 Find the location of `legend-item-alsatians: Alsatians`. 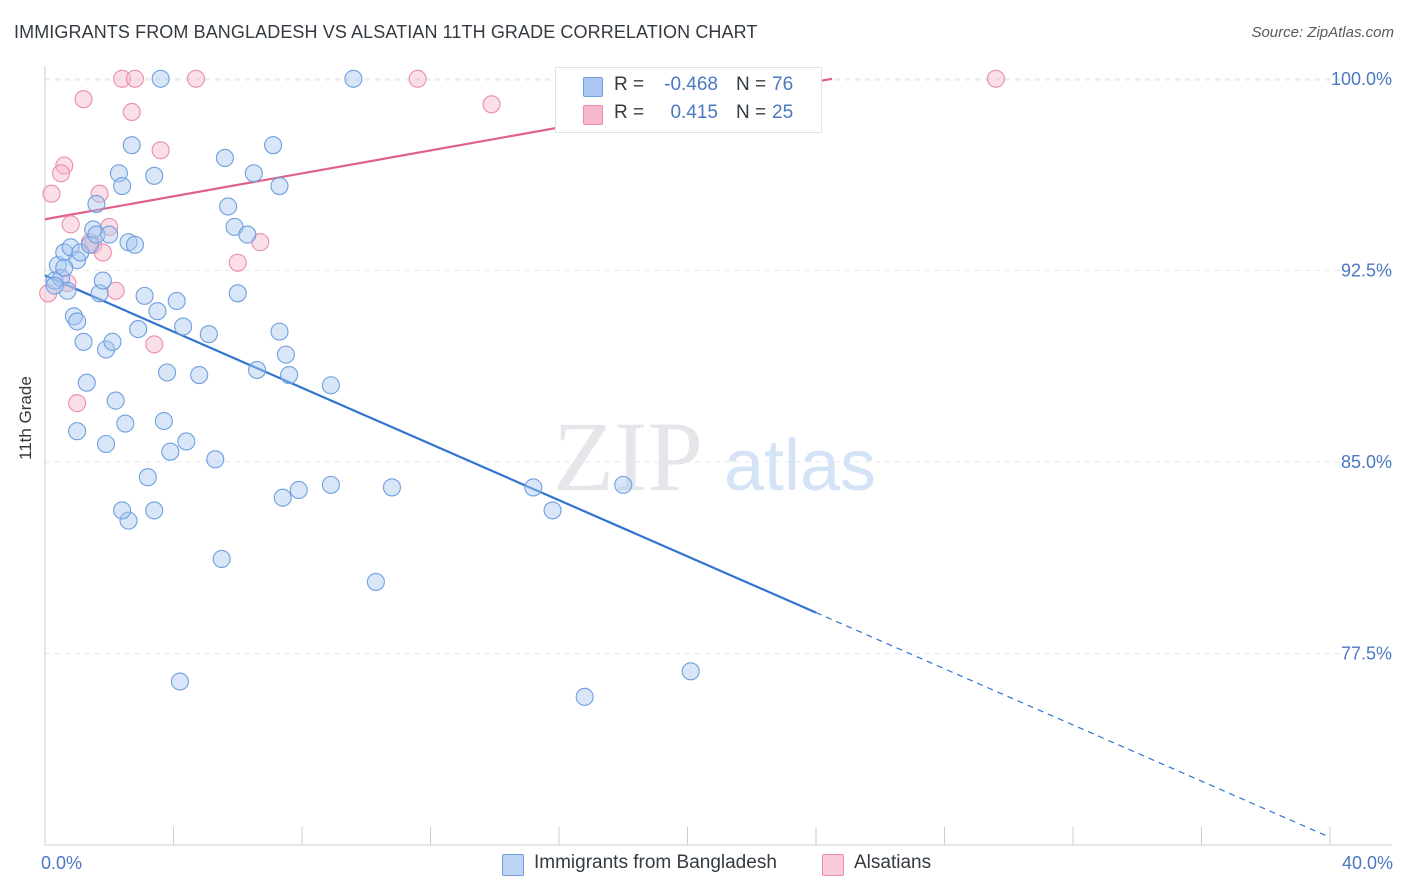

legend-item-alsatians: Alsatians is located at coordinates (887, 865).